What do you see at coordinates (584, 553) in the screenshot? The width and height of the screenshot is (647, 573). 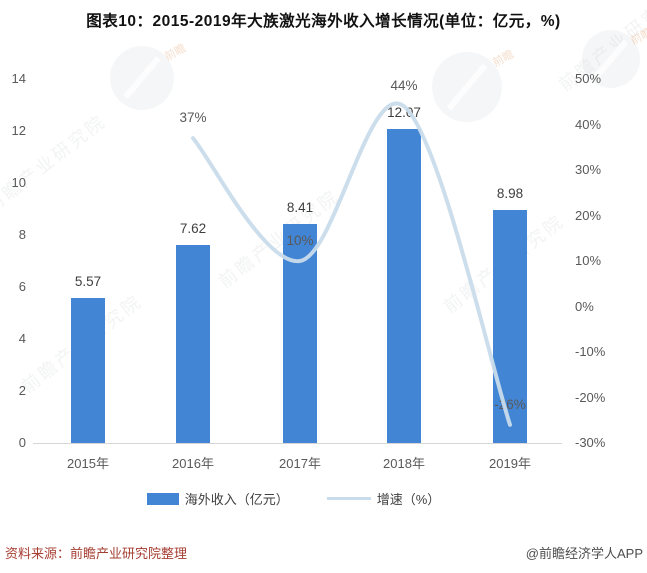 I see `publisher-handle: @前瞻经济学人APP` at bounding box center [584, 553].